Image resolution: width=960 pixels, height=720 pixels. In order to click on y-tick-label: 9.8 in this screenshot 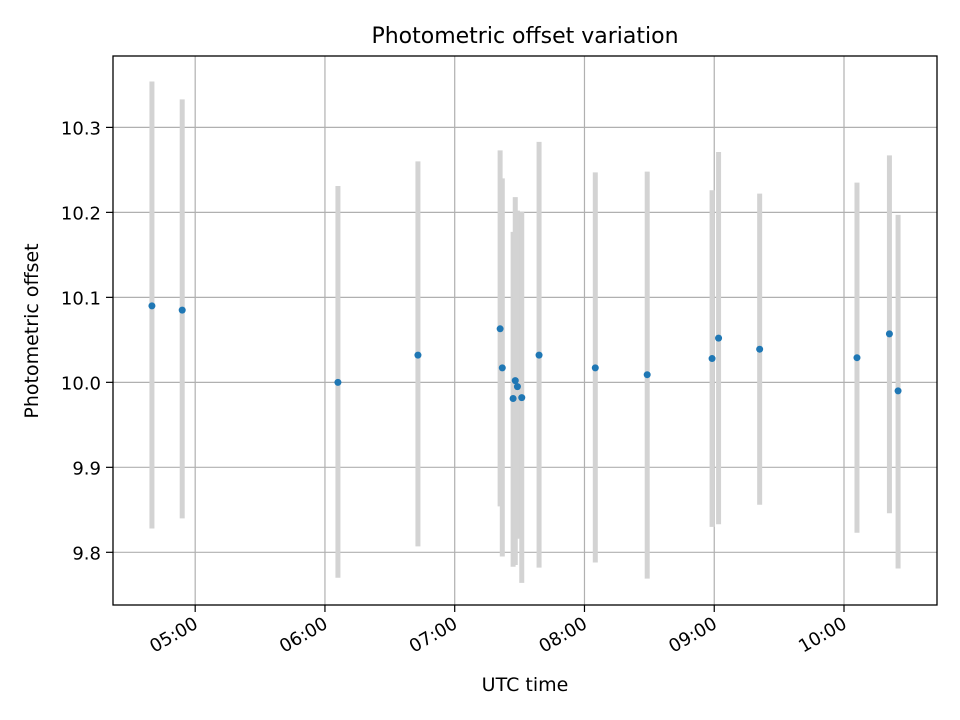, I will do `click(86, 553)`.